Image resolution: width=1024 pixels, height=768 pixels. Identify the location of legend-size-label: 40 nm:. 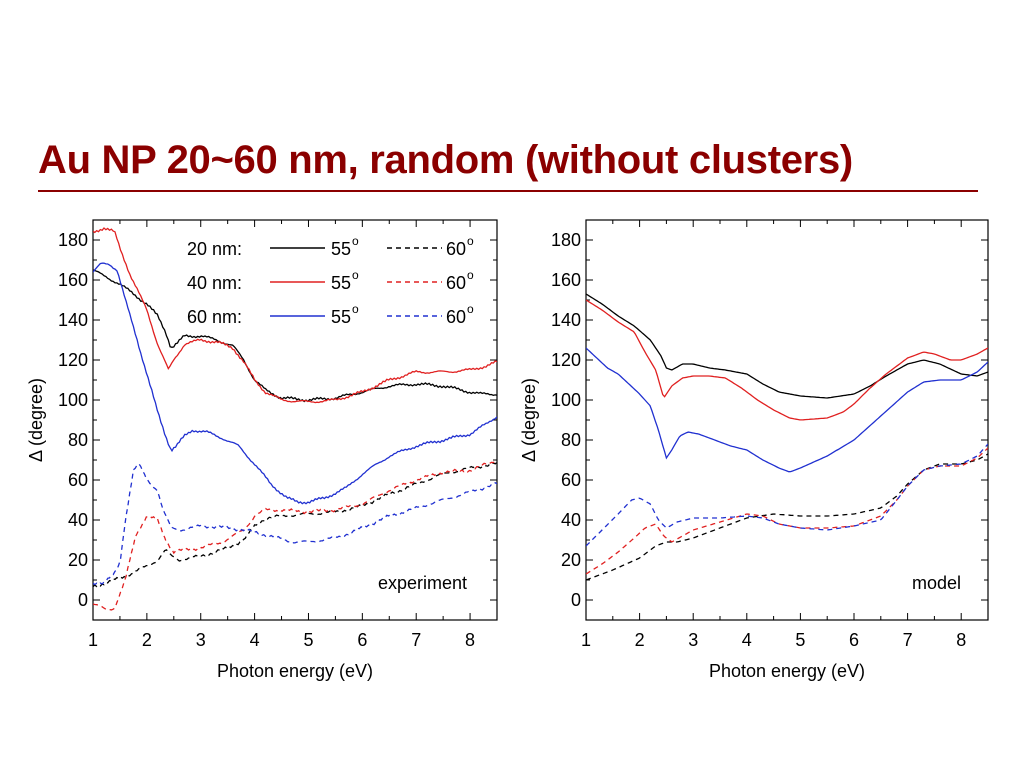
(214, 283).